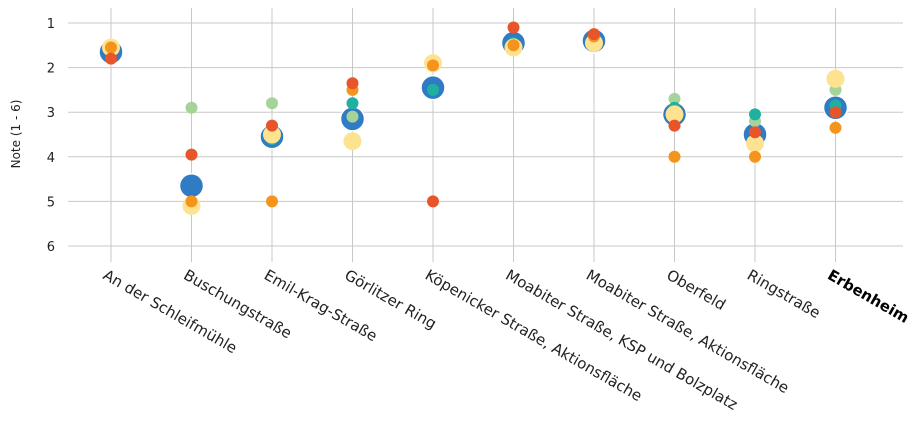 Image resolution: width=913 pixels, height=434 pixels. I want to click on x-tick-label: Oberfeld, so click(696, 290).